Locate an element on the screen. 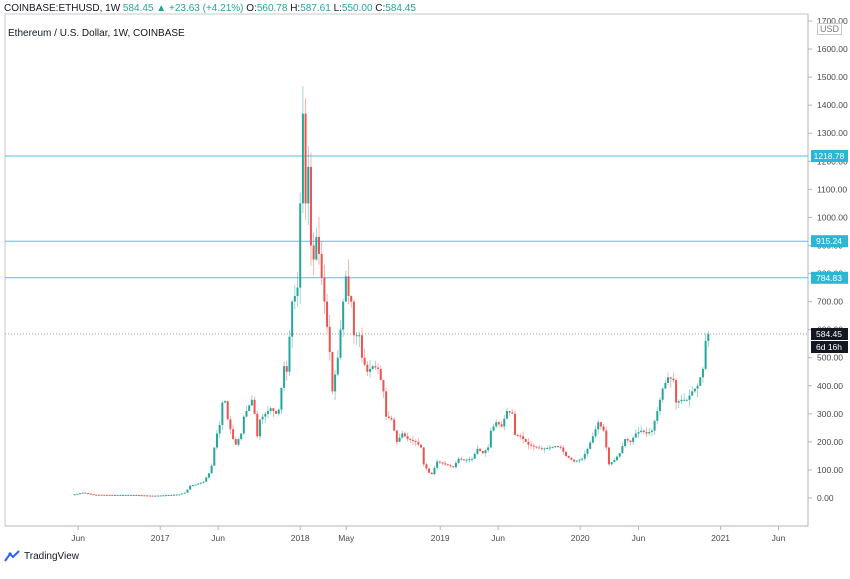 Image resolution: width=850 pixels, height=579 pixels. last-price-tag is located at coordinates (829, 334).